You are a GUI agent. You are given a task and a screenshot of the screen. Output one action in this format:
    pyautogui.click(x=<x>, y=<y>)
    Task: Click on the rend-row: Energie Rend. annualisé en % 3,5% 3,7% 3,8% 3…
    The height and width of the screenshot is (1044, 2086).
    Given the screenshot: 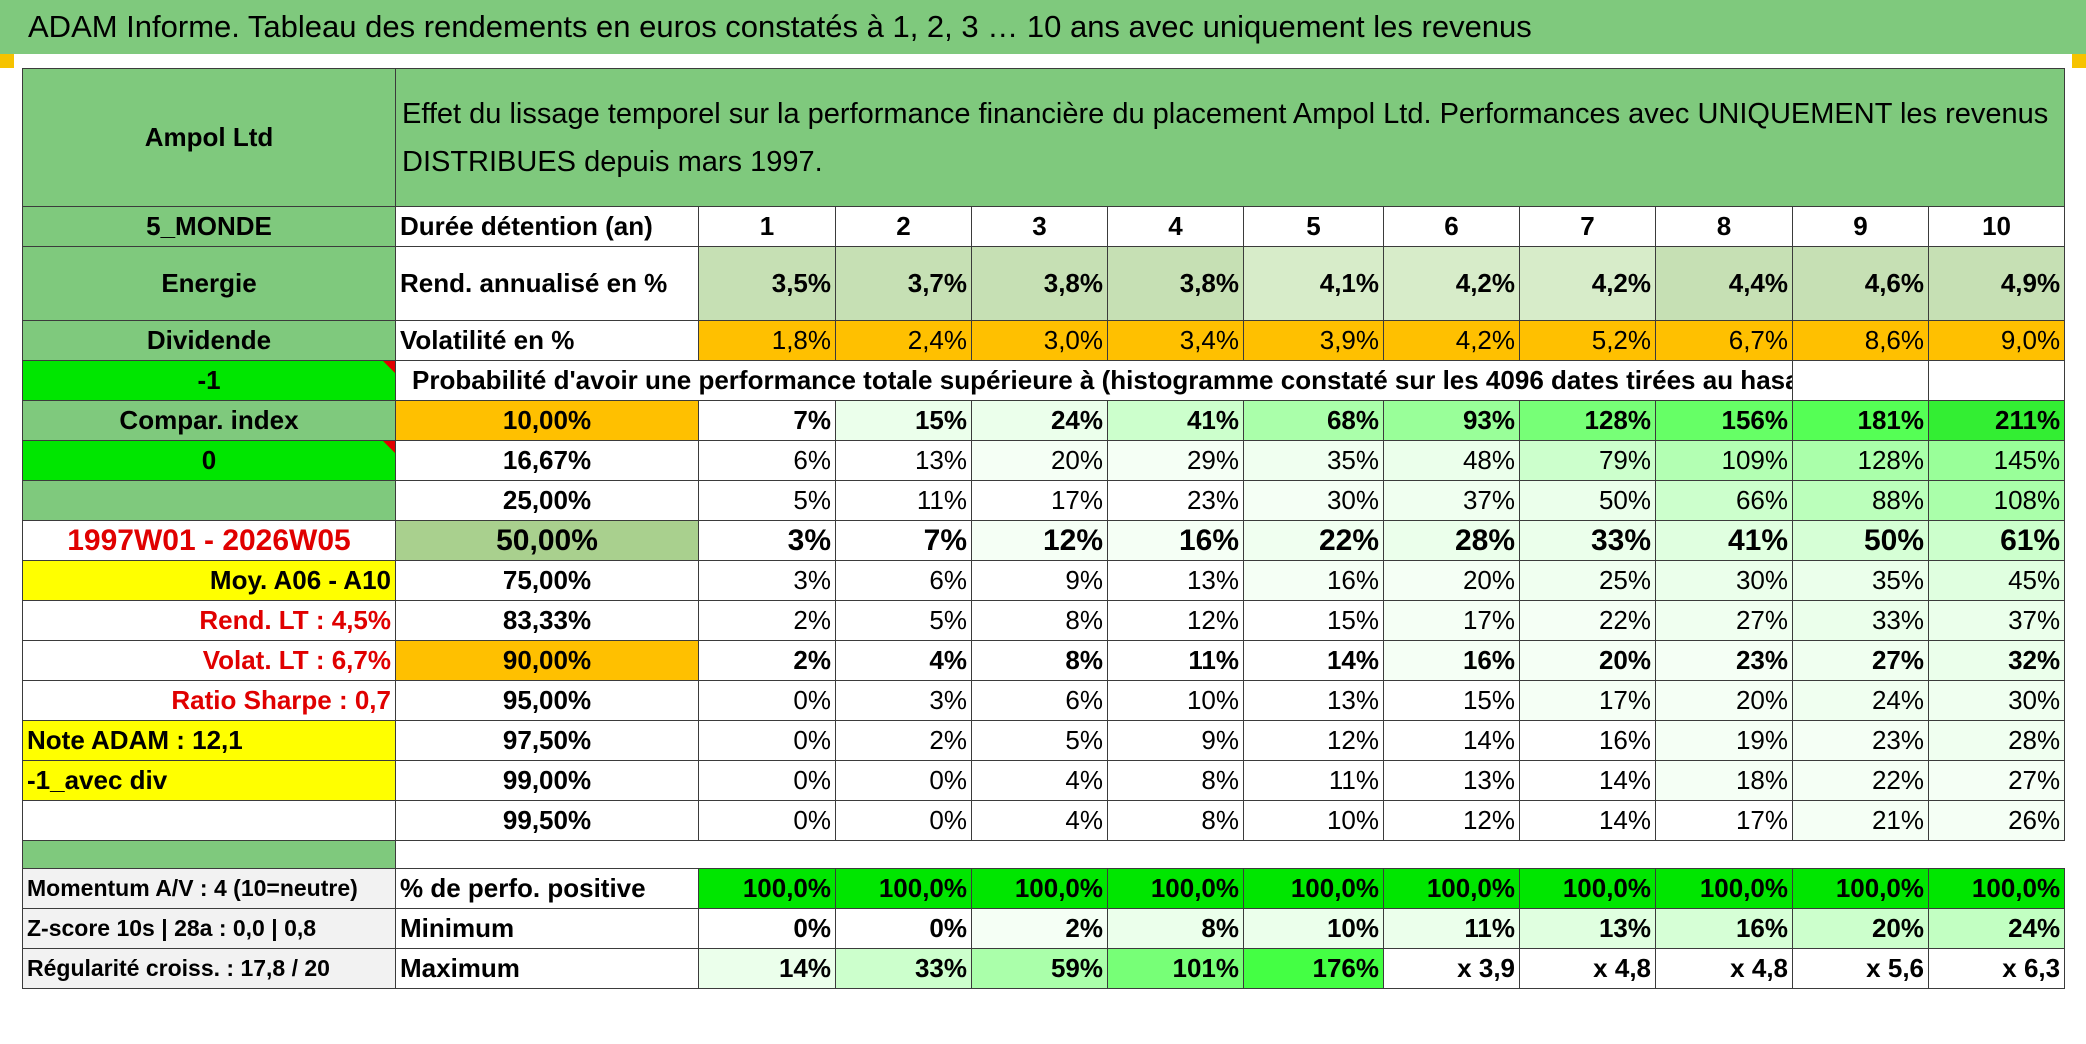 What is the action you would take?
    pyautogui.click(x=1044, y=283)
    